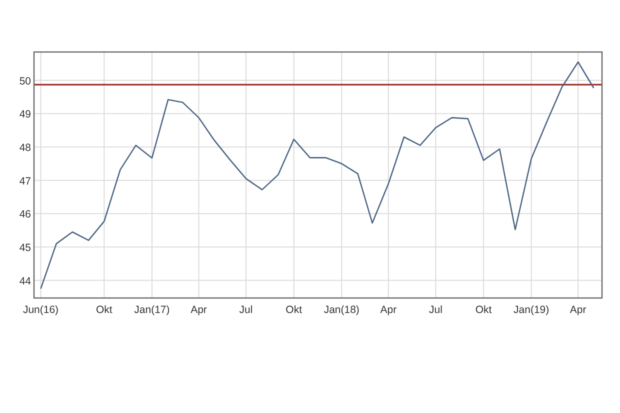  Describe the element at coordinates (25, 281) in the screenshot. I see `y-tick-label: 44` at that location.